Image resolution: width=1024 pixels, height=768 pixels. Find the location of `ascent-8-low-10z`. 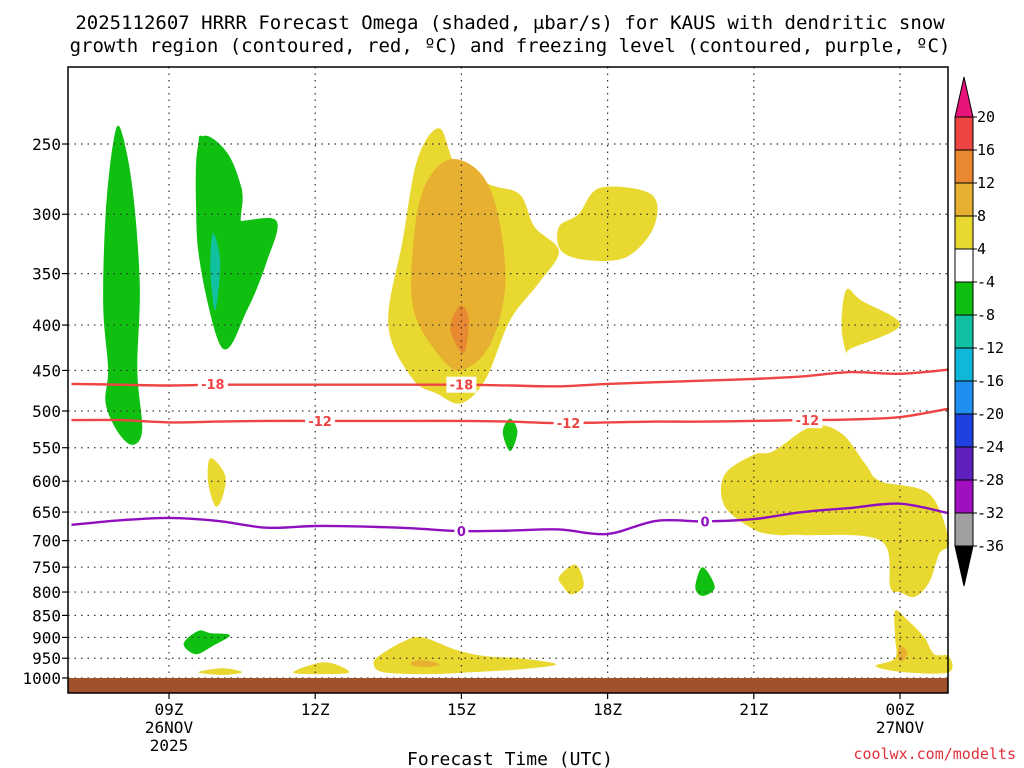

ascent-8-low-10z is located at coordinates (206, 642).